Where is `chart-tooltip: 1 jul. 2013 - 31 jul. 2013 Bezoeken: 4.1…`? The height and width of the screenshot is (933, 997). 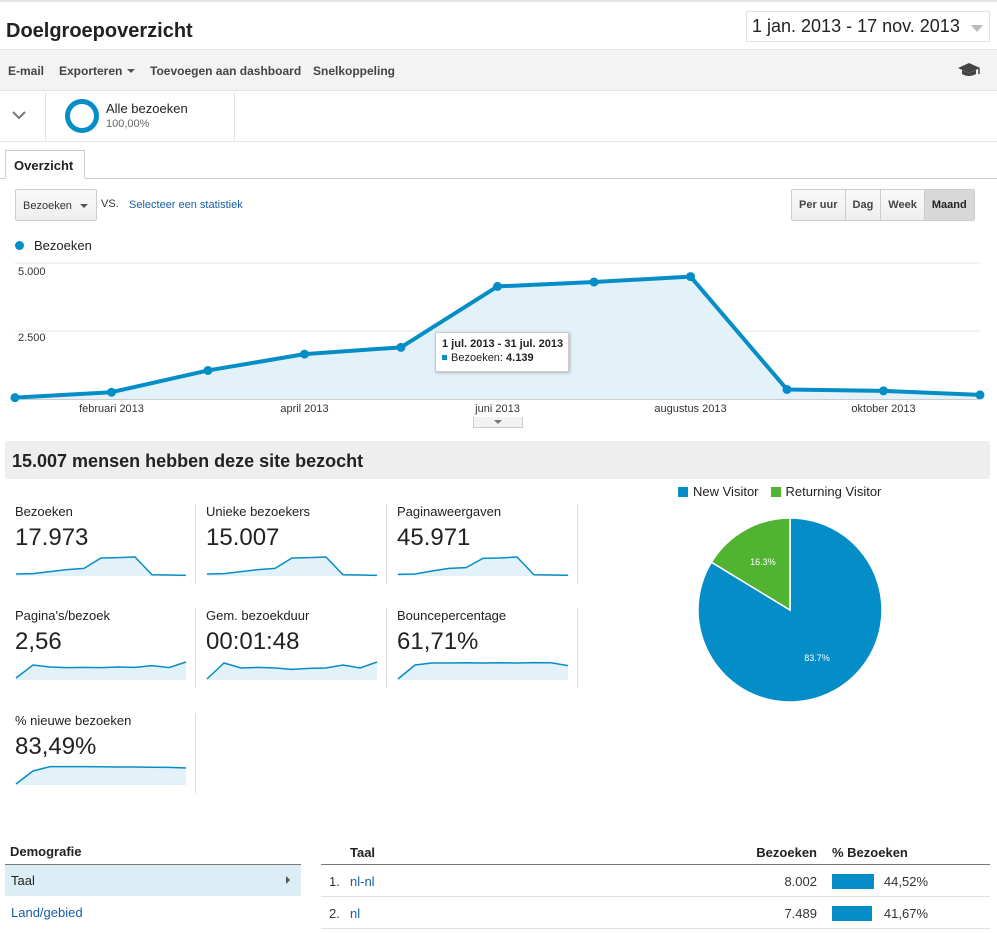 chart-tooltip: 1 jul. 2013 - 31 jul. 2013 Bezoeken: 4.1… is located at coordinates (502, 352).